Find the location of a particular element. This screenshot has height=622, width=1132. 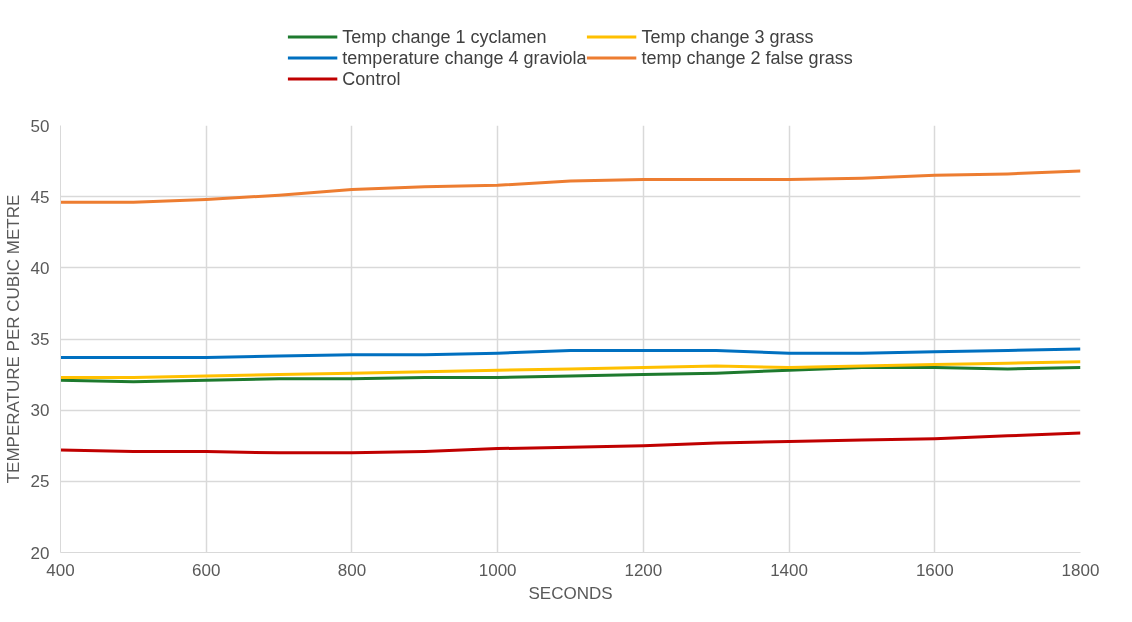

x-tick-label: 1800 is located at coordinates (1080, 570).